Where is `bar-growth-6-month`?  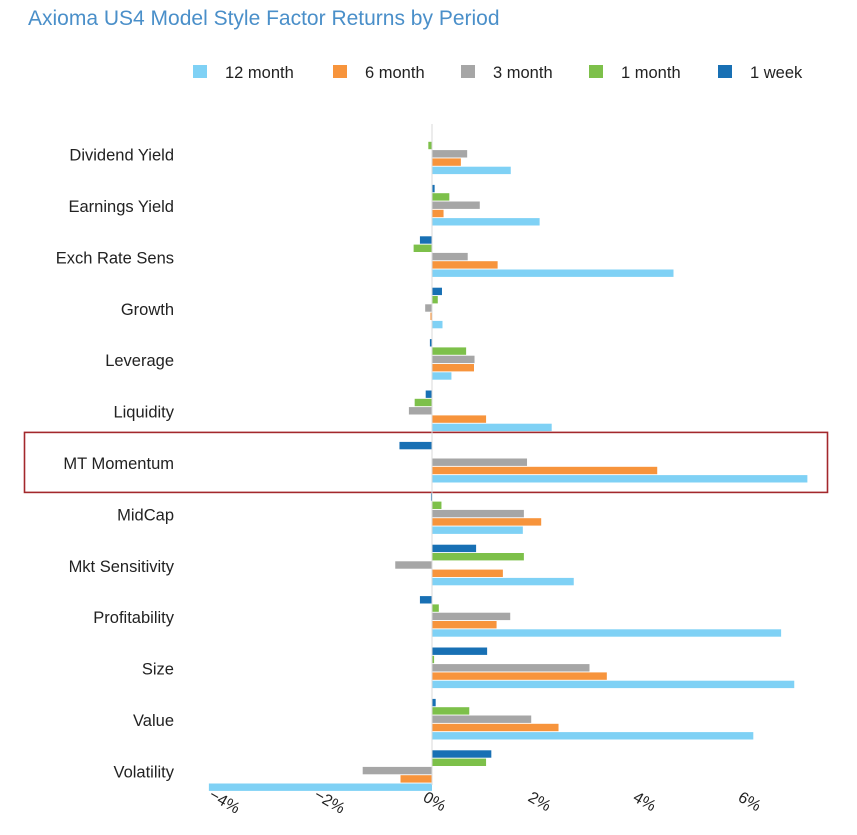 bar-growth-6-month is located at coordinates (431, 316).